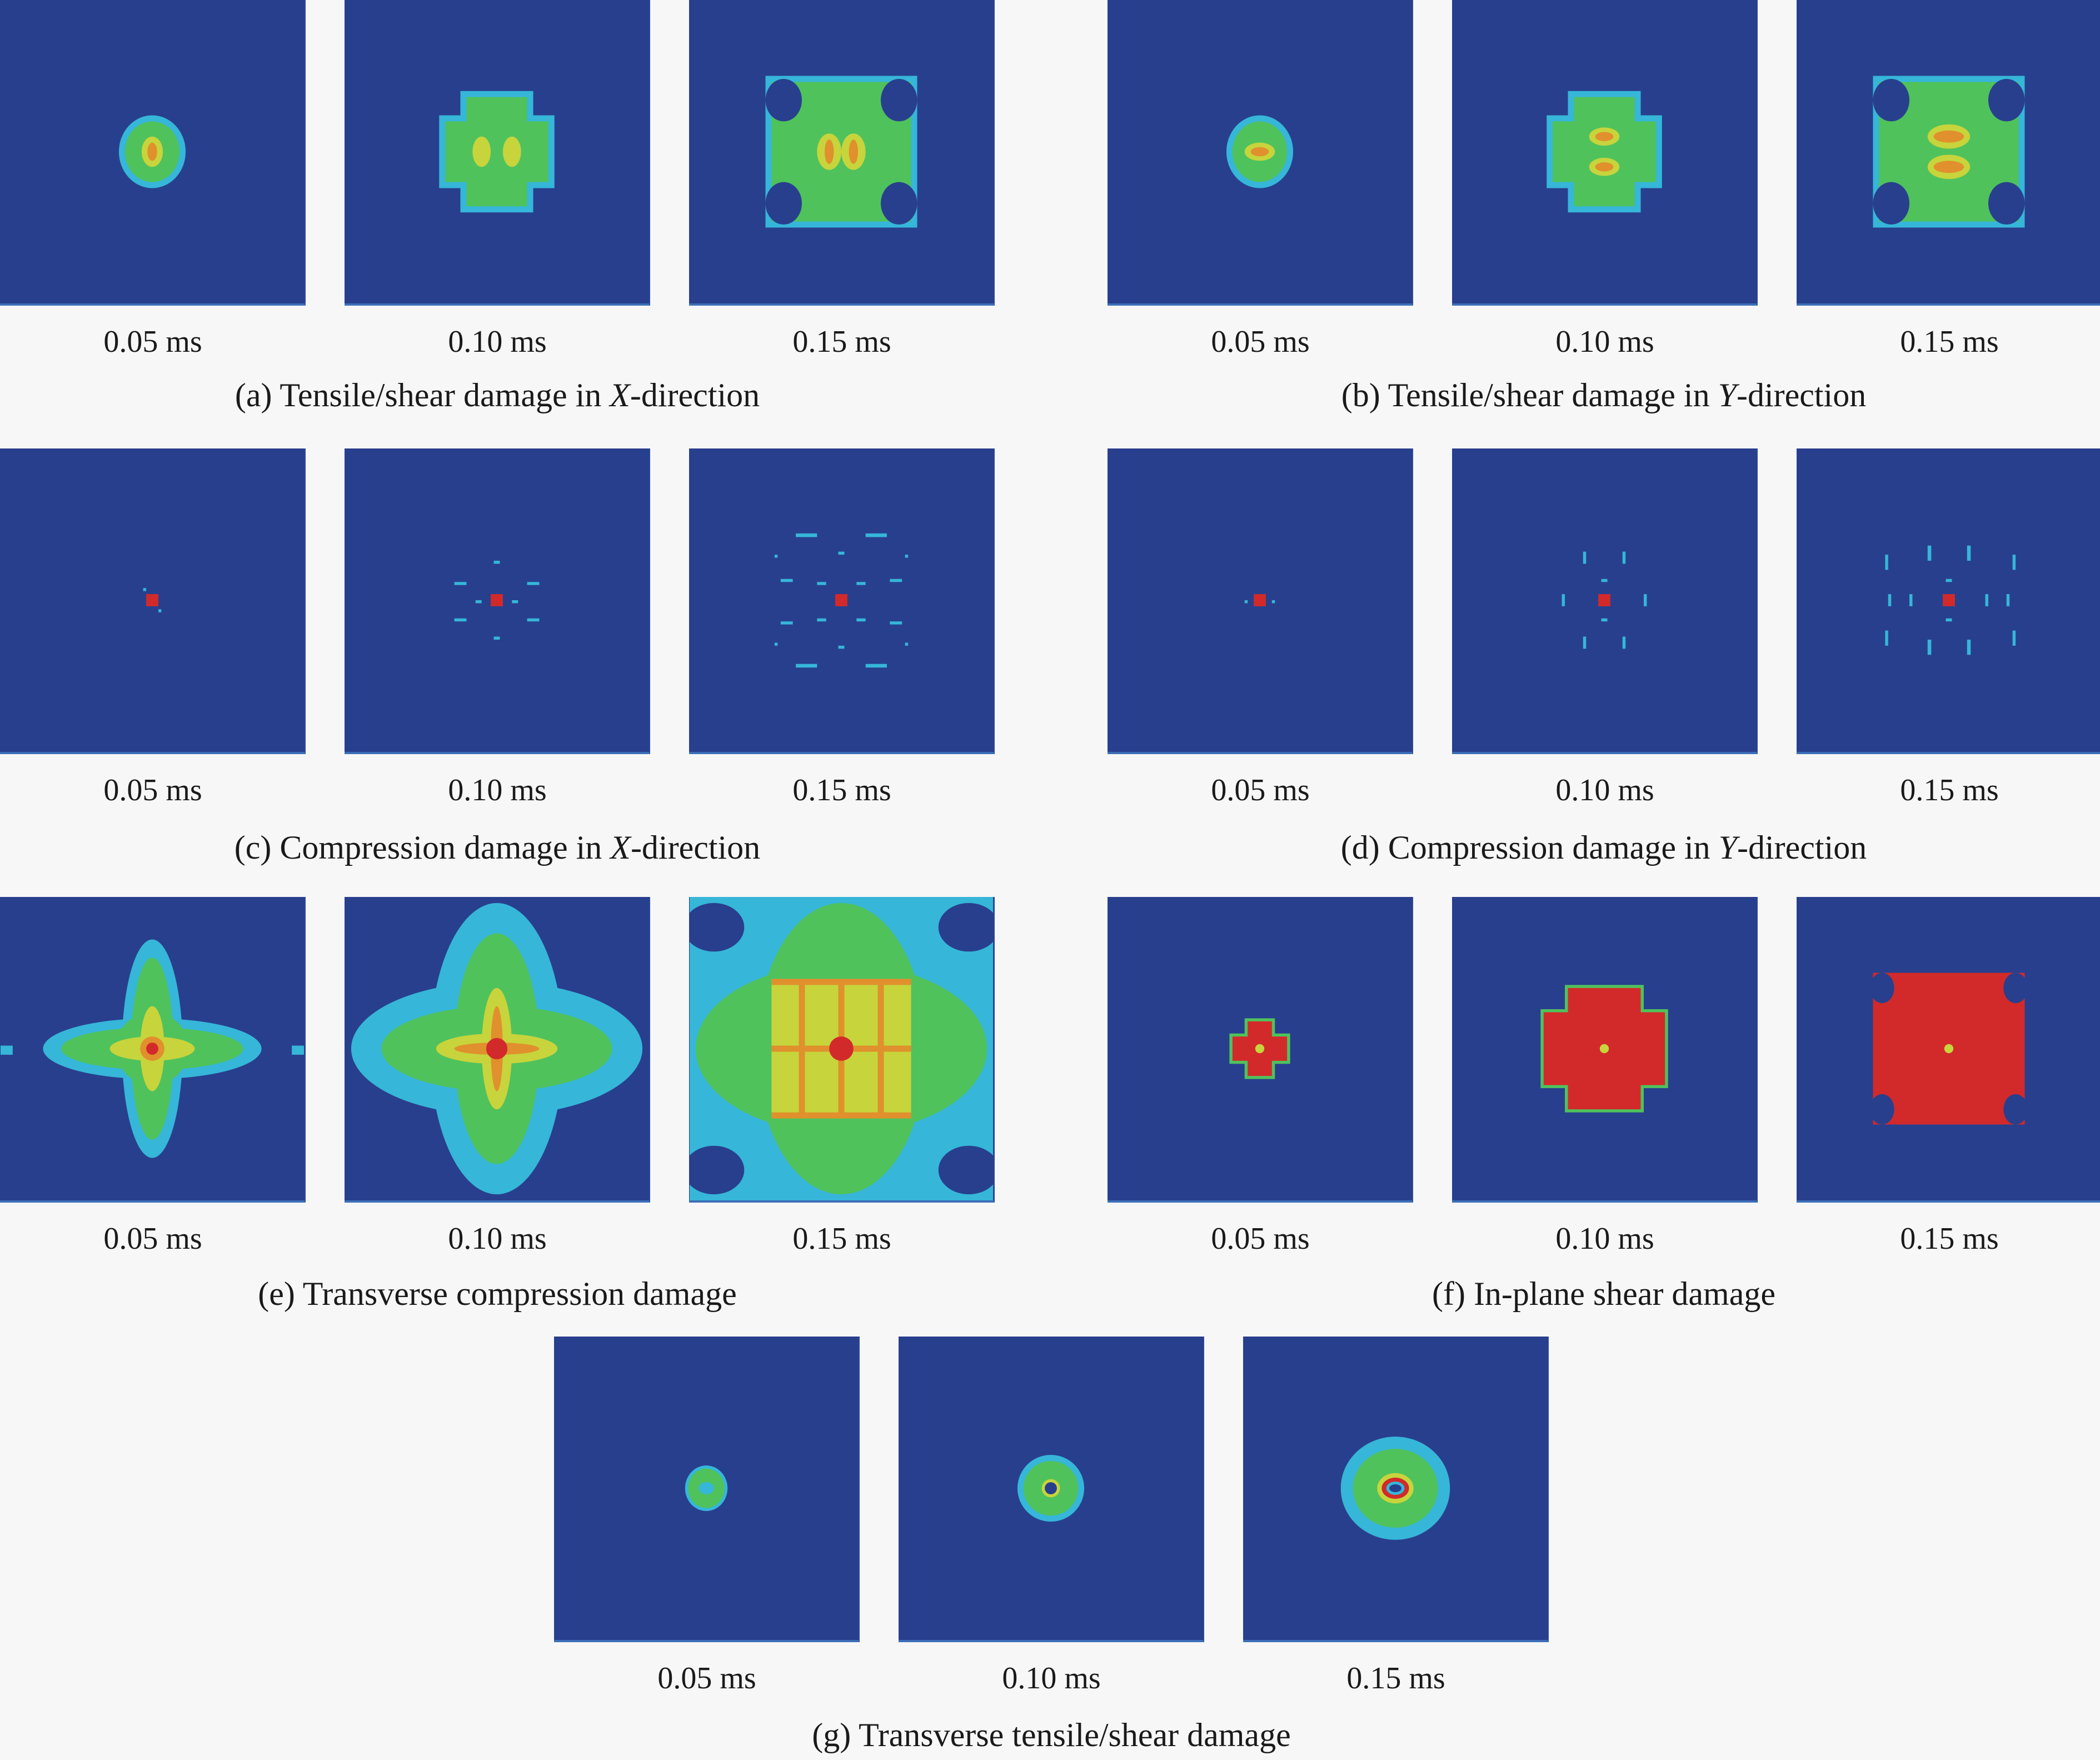 The height and width of the screenshot is (1760, 2100). Describe the element at coordinates (1948, 153) in the screenshot. I see `panel-b-t3` at that location.